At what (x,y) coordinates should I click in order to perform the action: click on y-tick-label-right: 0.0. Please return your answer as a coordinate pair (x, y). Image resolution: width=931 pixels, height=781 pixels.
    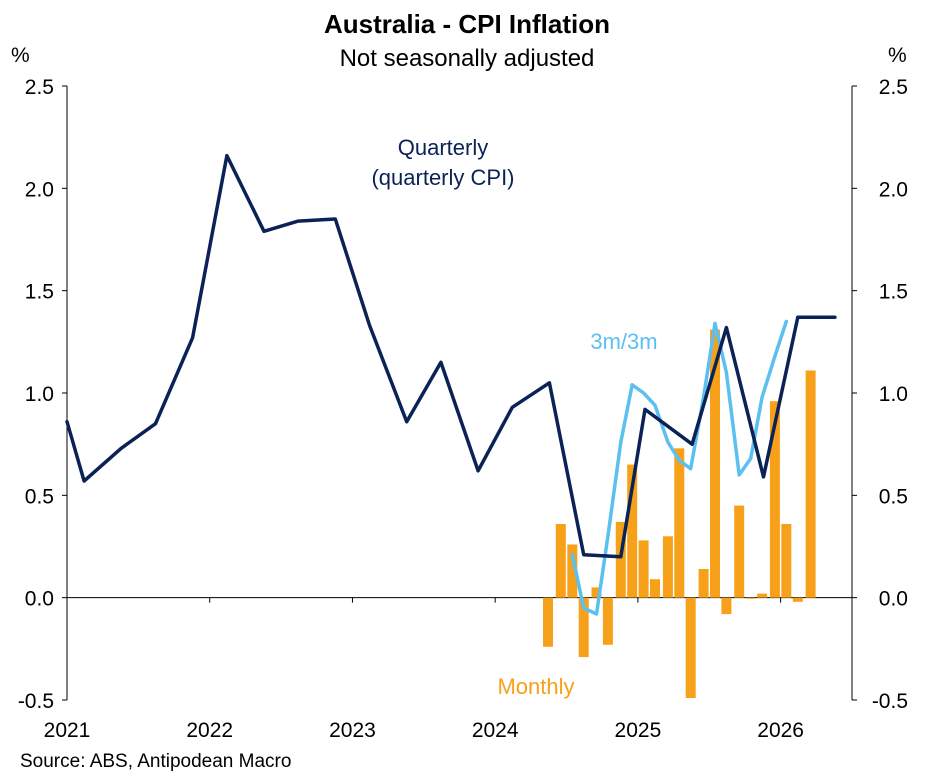
    Looking at the image, I should click on (893, 599).